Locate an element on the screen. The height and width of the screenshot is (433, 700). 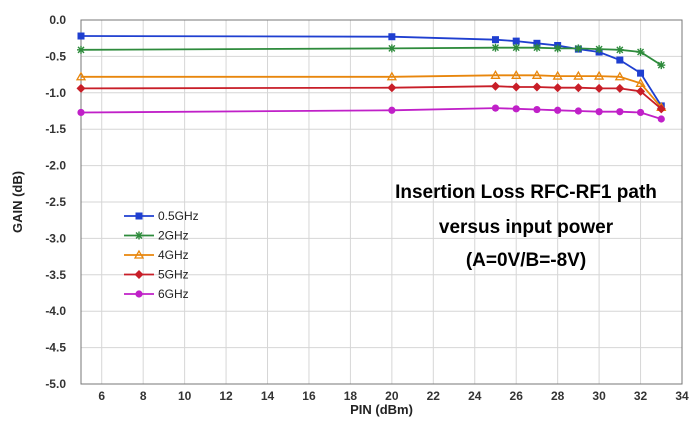
x-tick-labels: 6 8 10 12 14 16 18 20 22 24 26 28 30 32 34 is located at coordinates (393, 396).